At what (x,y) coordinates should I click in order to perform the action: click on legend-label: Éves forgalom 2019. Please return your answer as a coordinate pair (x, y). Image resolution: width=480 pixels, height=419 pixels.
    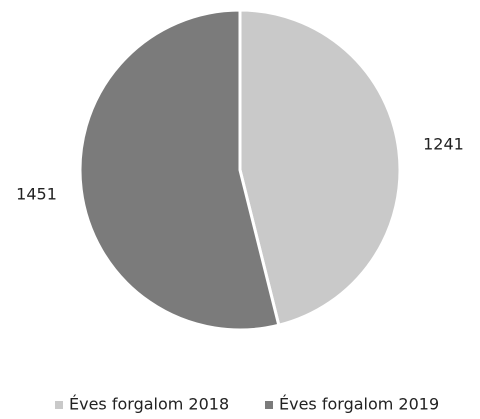
    Looking at the image, I should click on (359, 404).